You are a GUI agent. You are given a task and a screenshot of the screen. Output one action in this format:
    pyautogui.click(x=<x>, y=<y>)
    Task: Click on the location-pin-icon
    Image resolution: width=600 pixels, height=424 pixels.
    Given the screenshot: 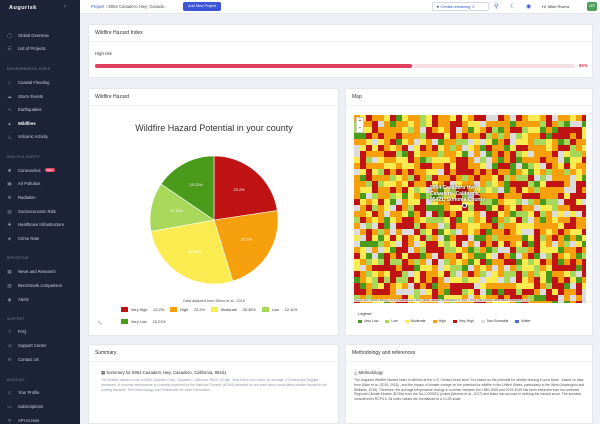 What is the action you would take?
    pyautogui.click(x=464, y=205)
    